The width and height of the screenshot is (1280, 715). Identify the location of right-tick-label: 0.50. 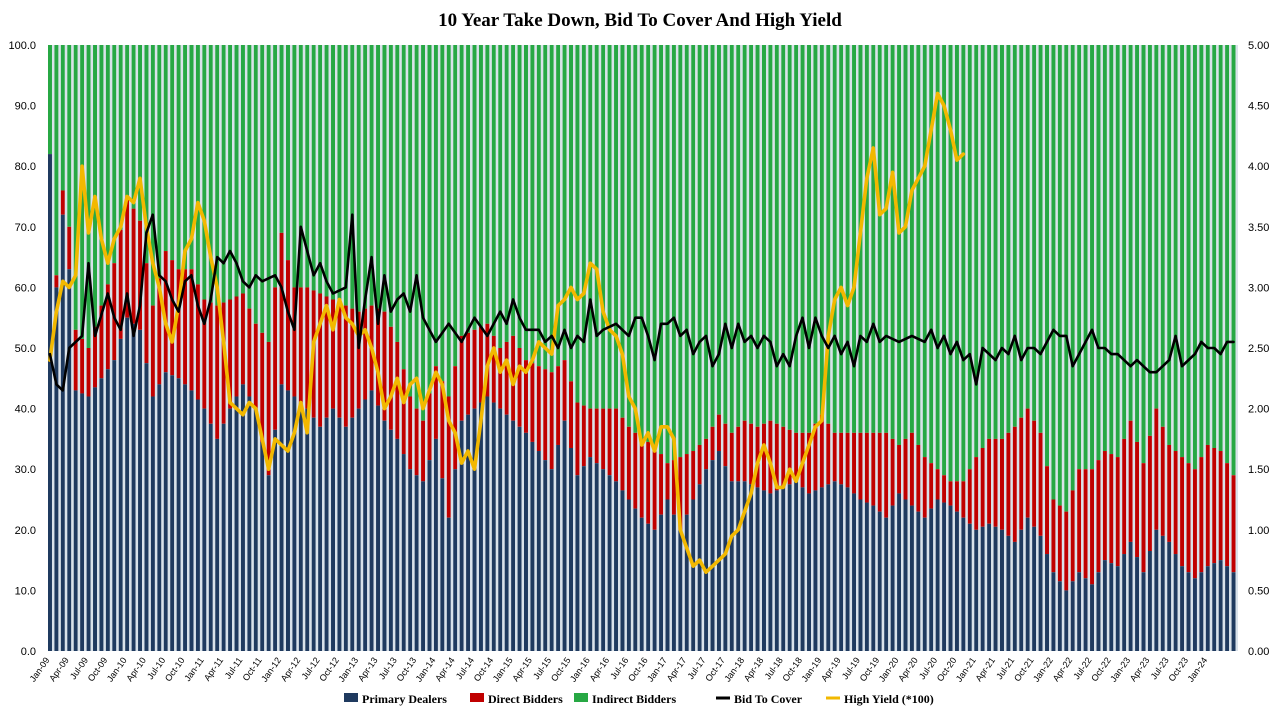
(1258, 591).